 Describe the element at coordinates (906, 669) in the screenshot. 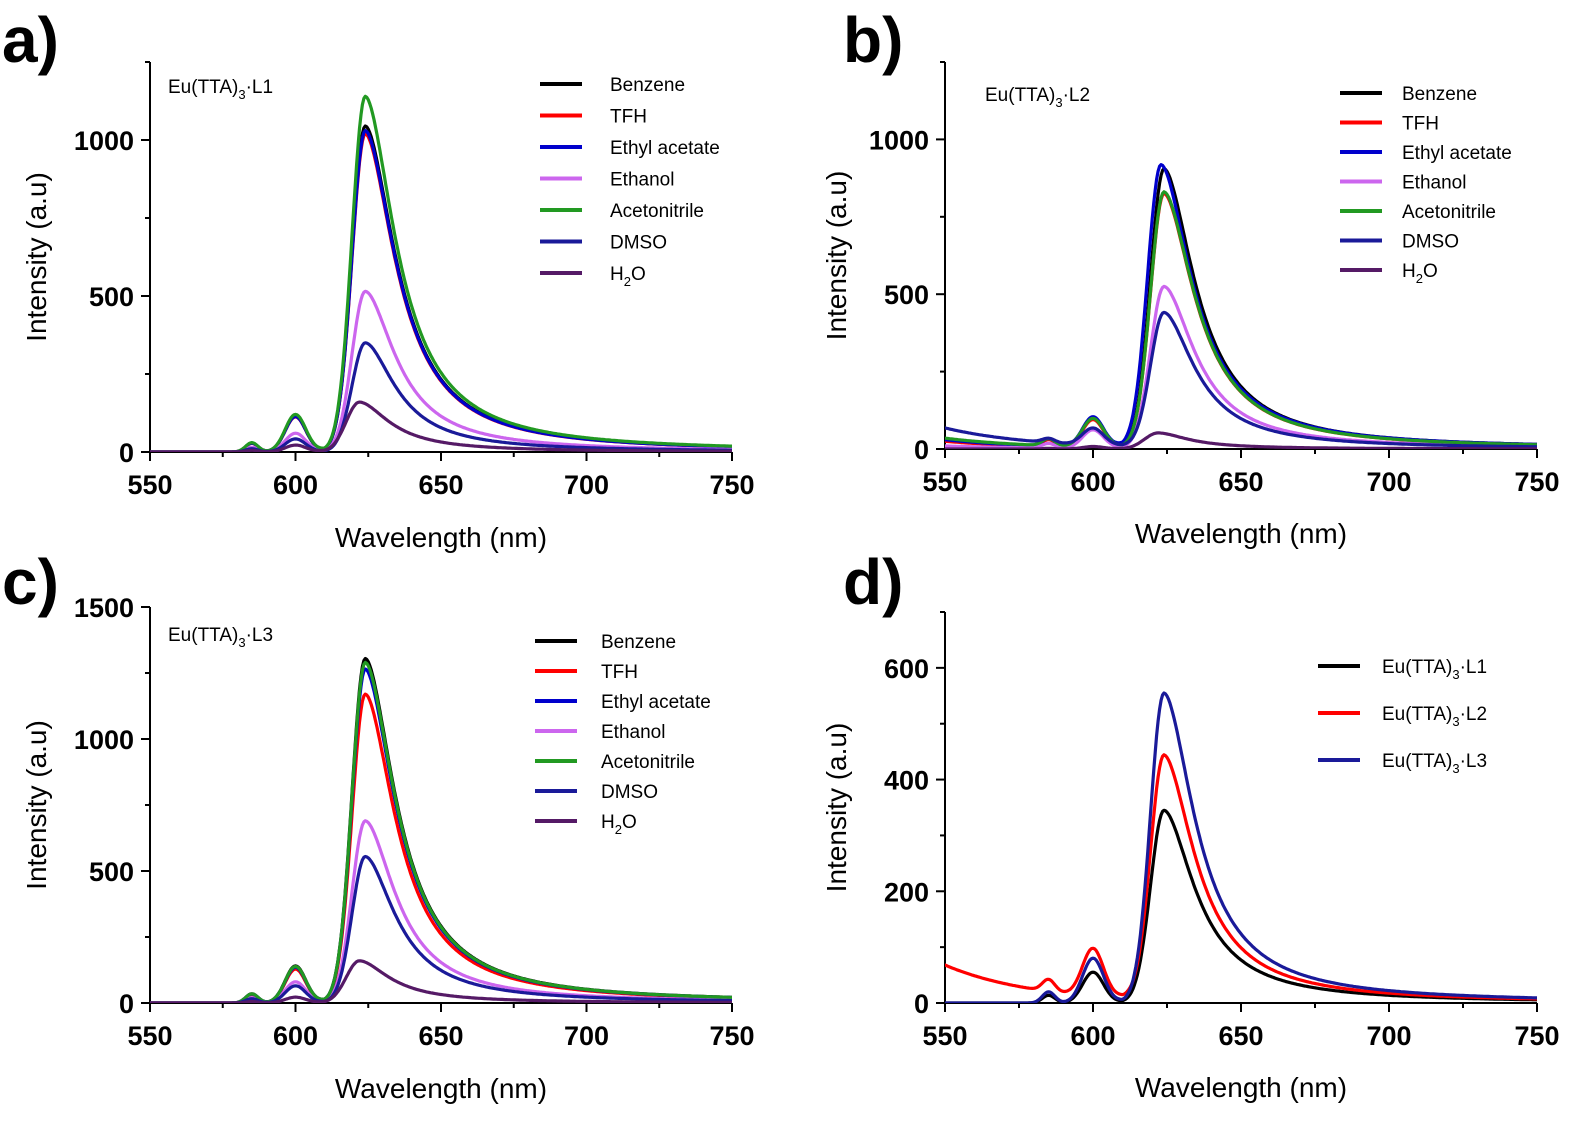

I see `y-tick-label: 600` at that location.